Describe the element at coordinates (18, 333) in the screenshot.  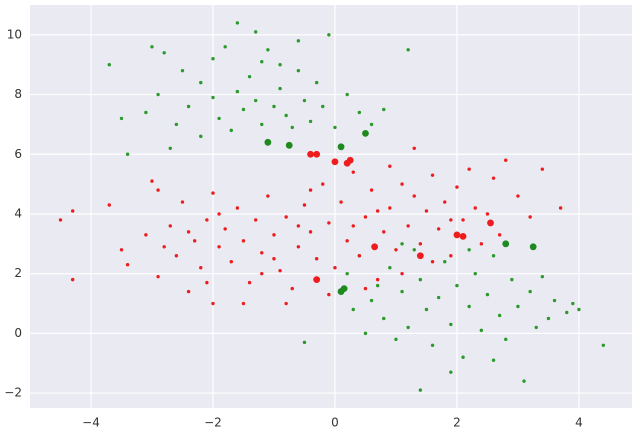
I see `y-tick-label: 0` at that location.